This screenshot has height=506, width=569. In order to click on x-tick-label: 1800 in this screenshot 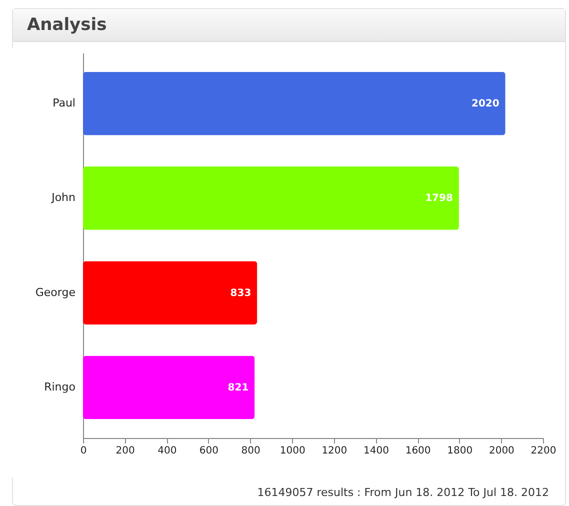, I will do `click(460, 451)`.